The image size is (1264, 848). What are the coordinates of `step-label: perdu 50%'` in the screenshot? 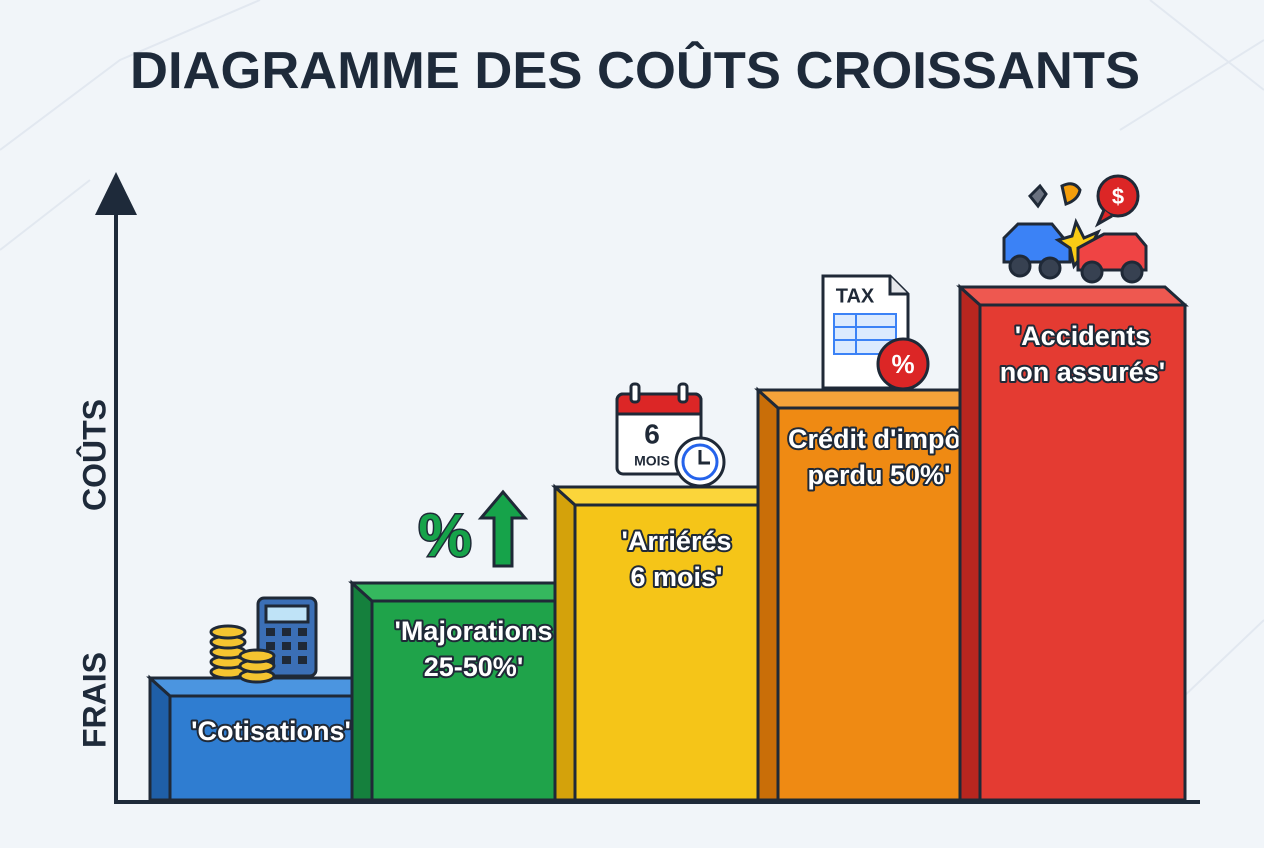 It's located at (879, 475).